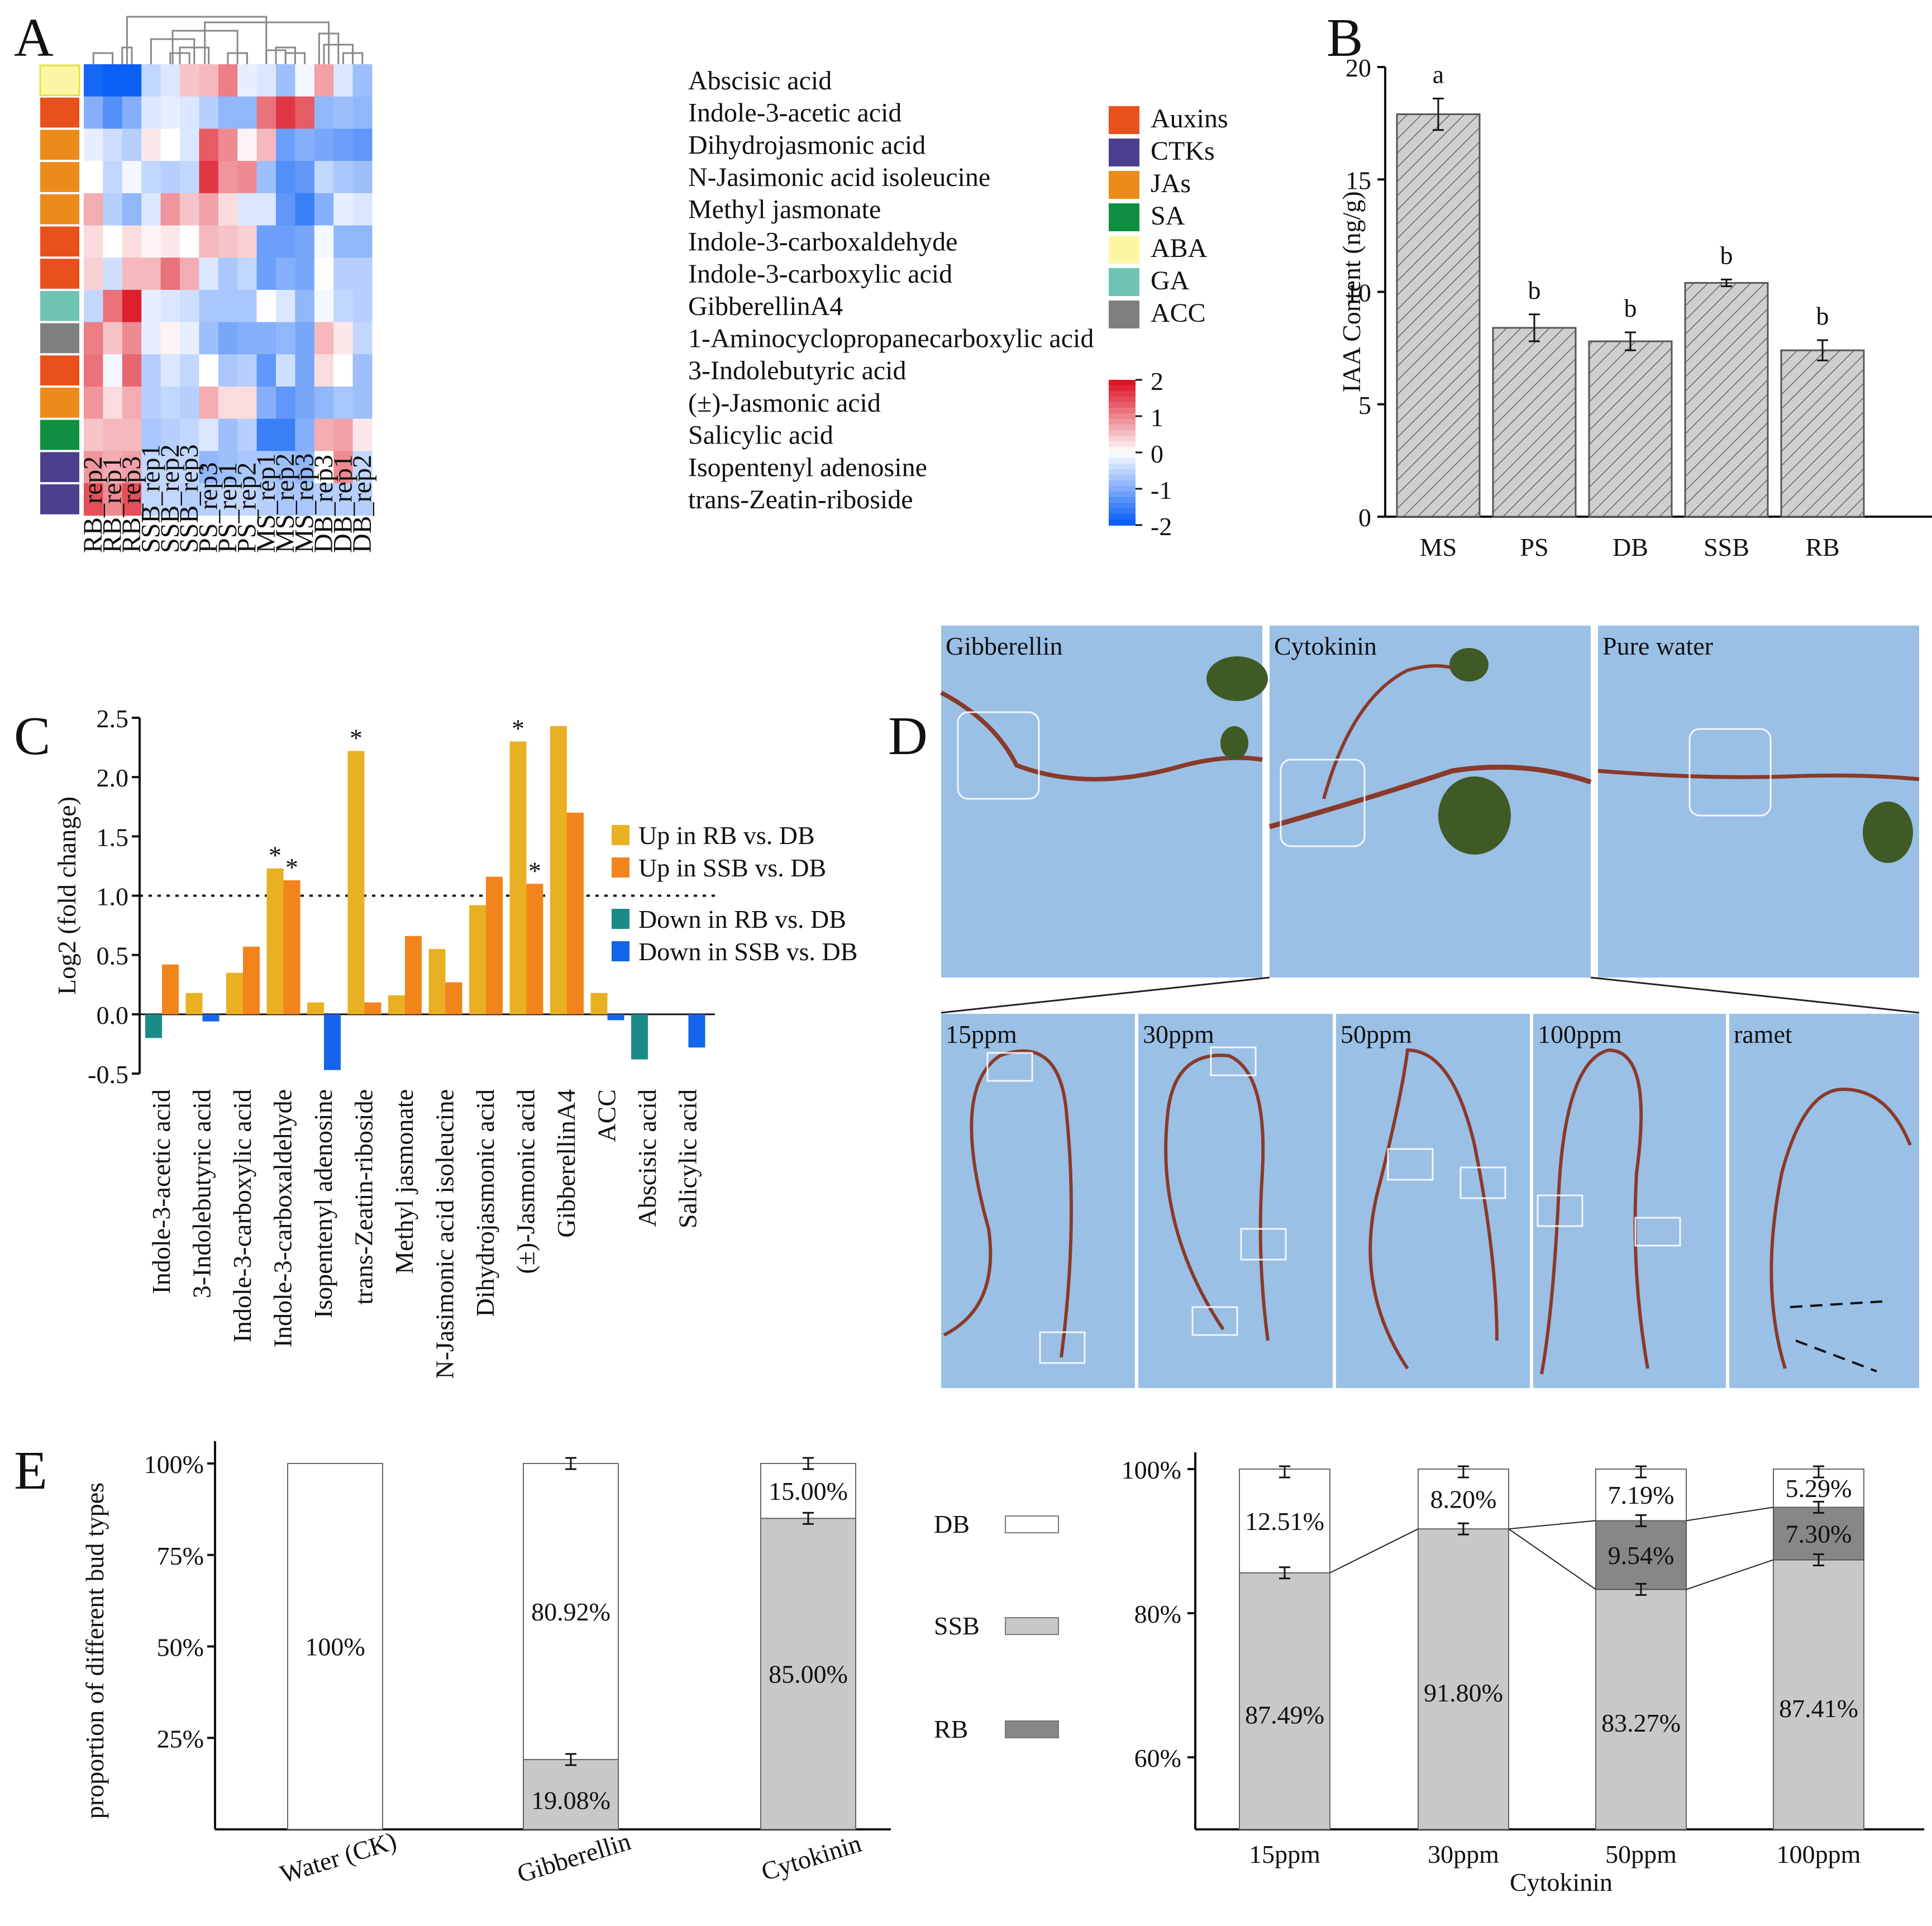 Image resolution: width=1932 pixels, height=1926 pixels. What do you see at coordinates (1580, 1034) in the screenshot?
I see `photo-caption: 100ppm` at bounding box center [1580, 1034].